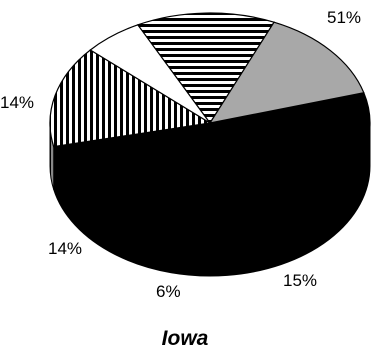 This screenshot has height=351, width=372. I want to click on slice-label-14-lower: 14%, so click(65, 248).